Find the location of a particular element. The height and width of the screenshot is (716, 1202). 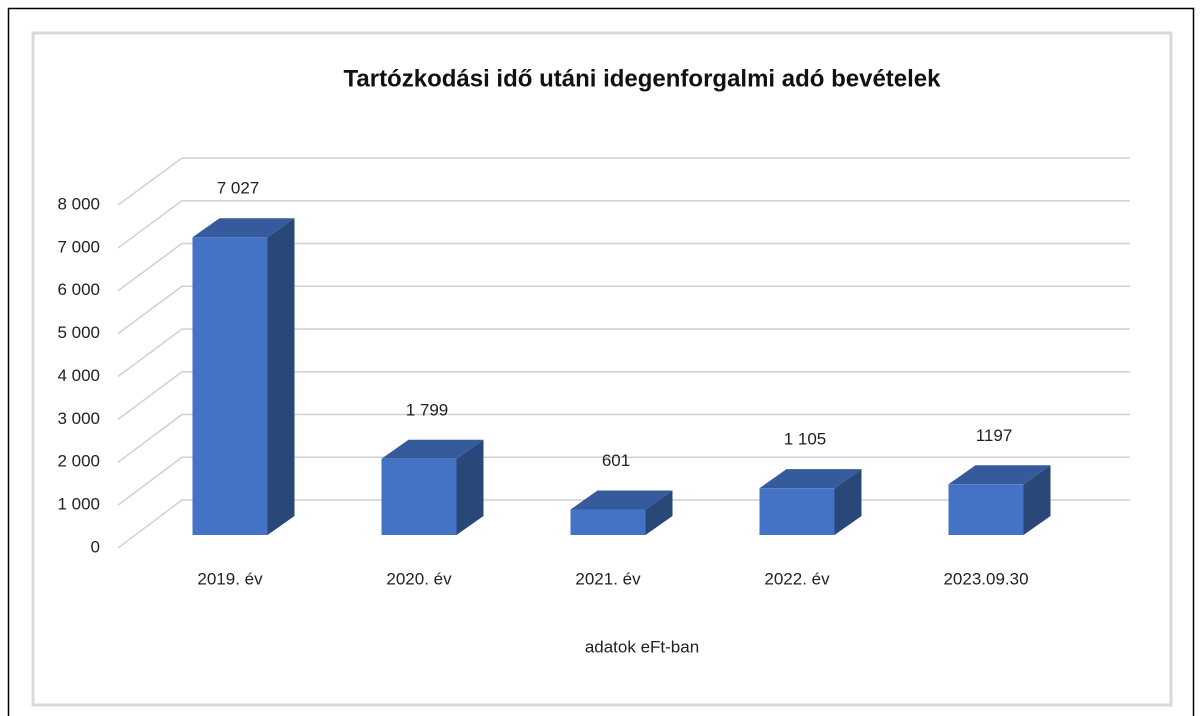

y-tick-label: 0 is located at coordinates (95, 546).